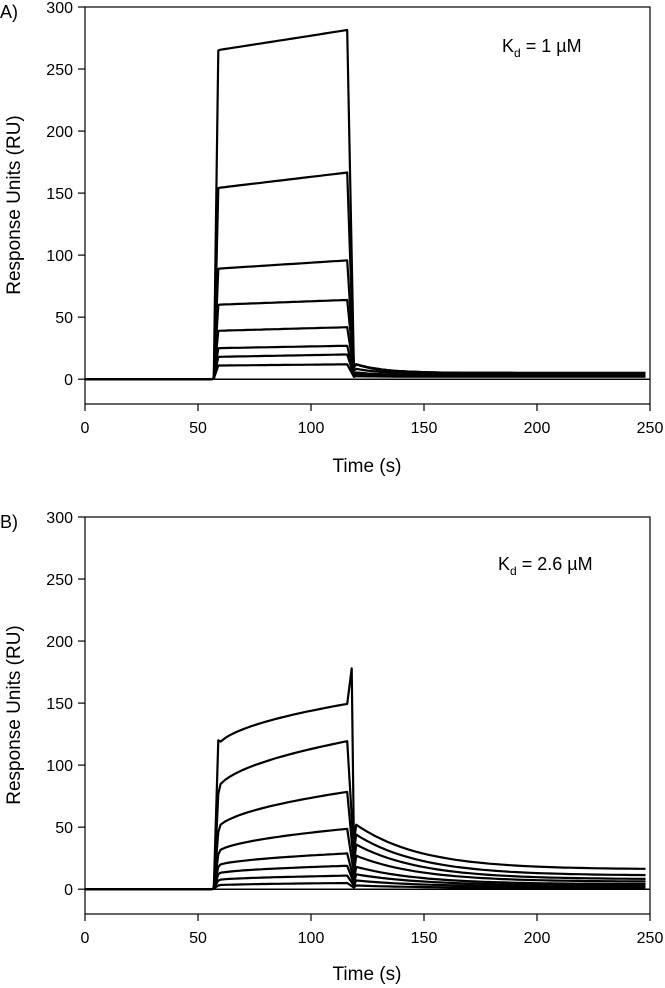 This screenshot has width=665, height=988. Describe the element at coordinates (367, 974) in the screenshot. I see `panel-b-x-axis-title: Time (s)` at that location.